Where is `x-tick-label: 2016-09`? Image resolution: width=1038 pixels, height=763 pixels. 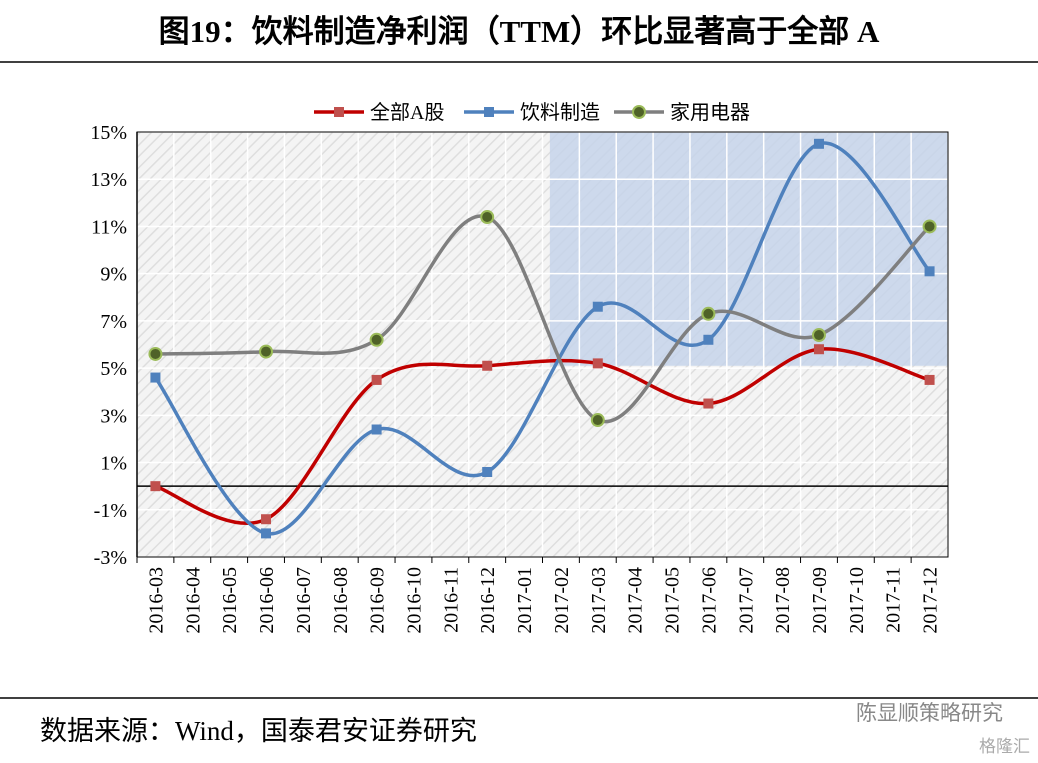
x-tick-label: 2016-09 is located at coordinates (378, 600).